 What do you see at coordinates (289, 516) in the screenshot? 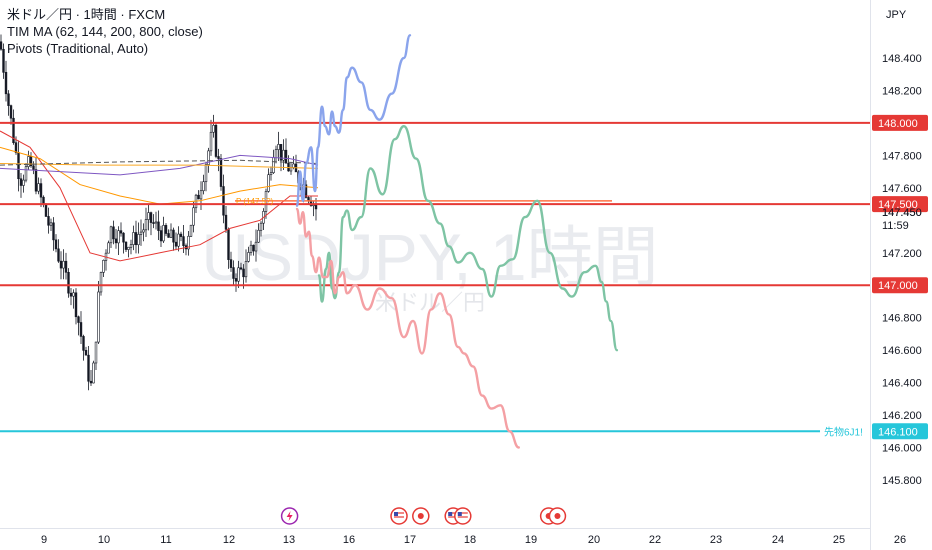
I see `event-bolt-icon` at bounding box center [289, 516].